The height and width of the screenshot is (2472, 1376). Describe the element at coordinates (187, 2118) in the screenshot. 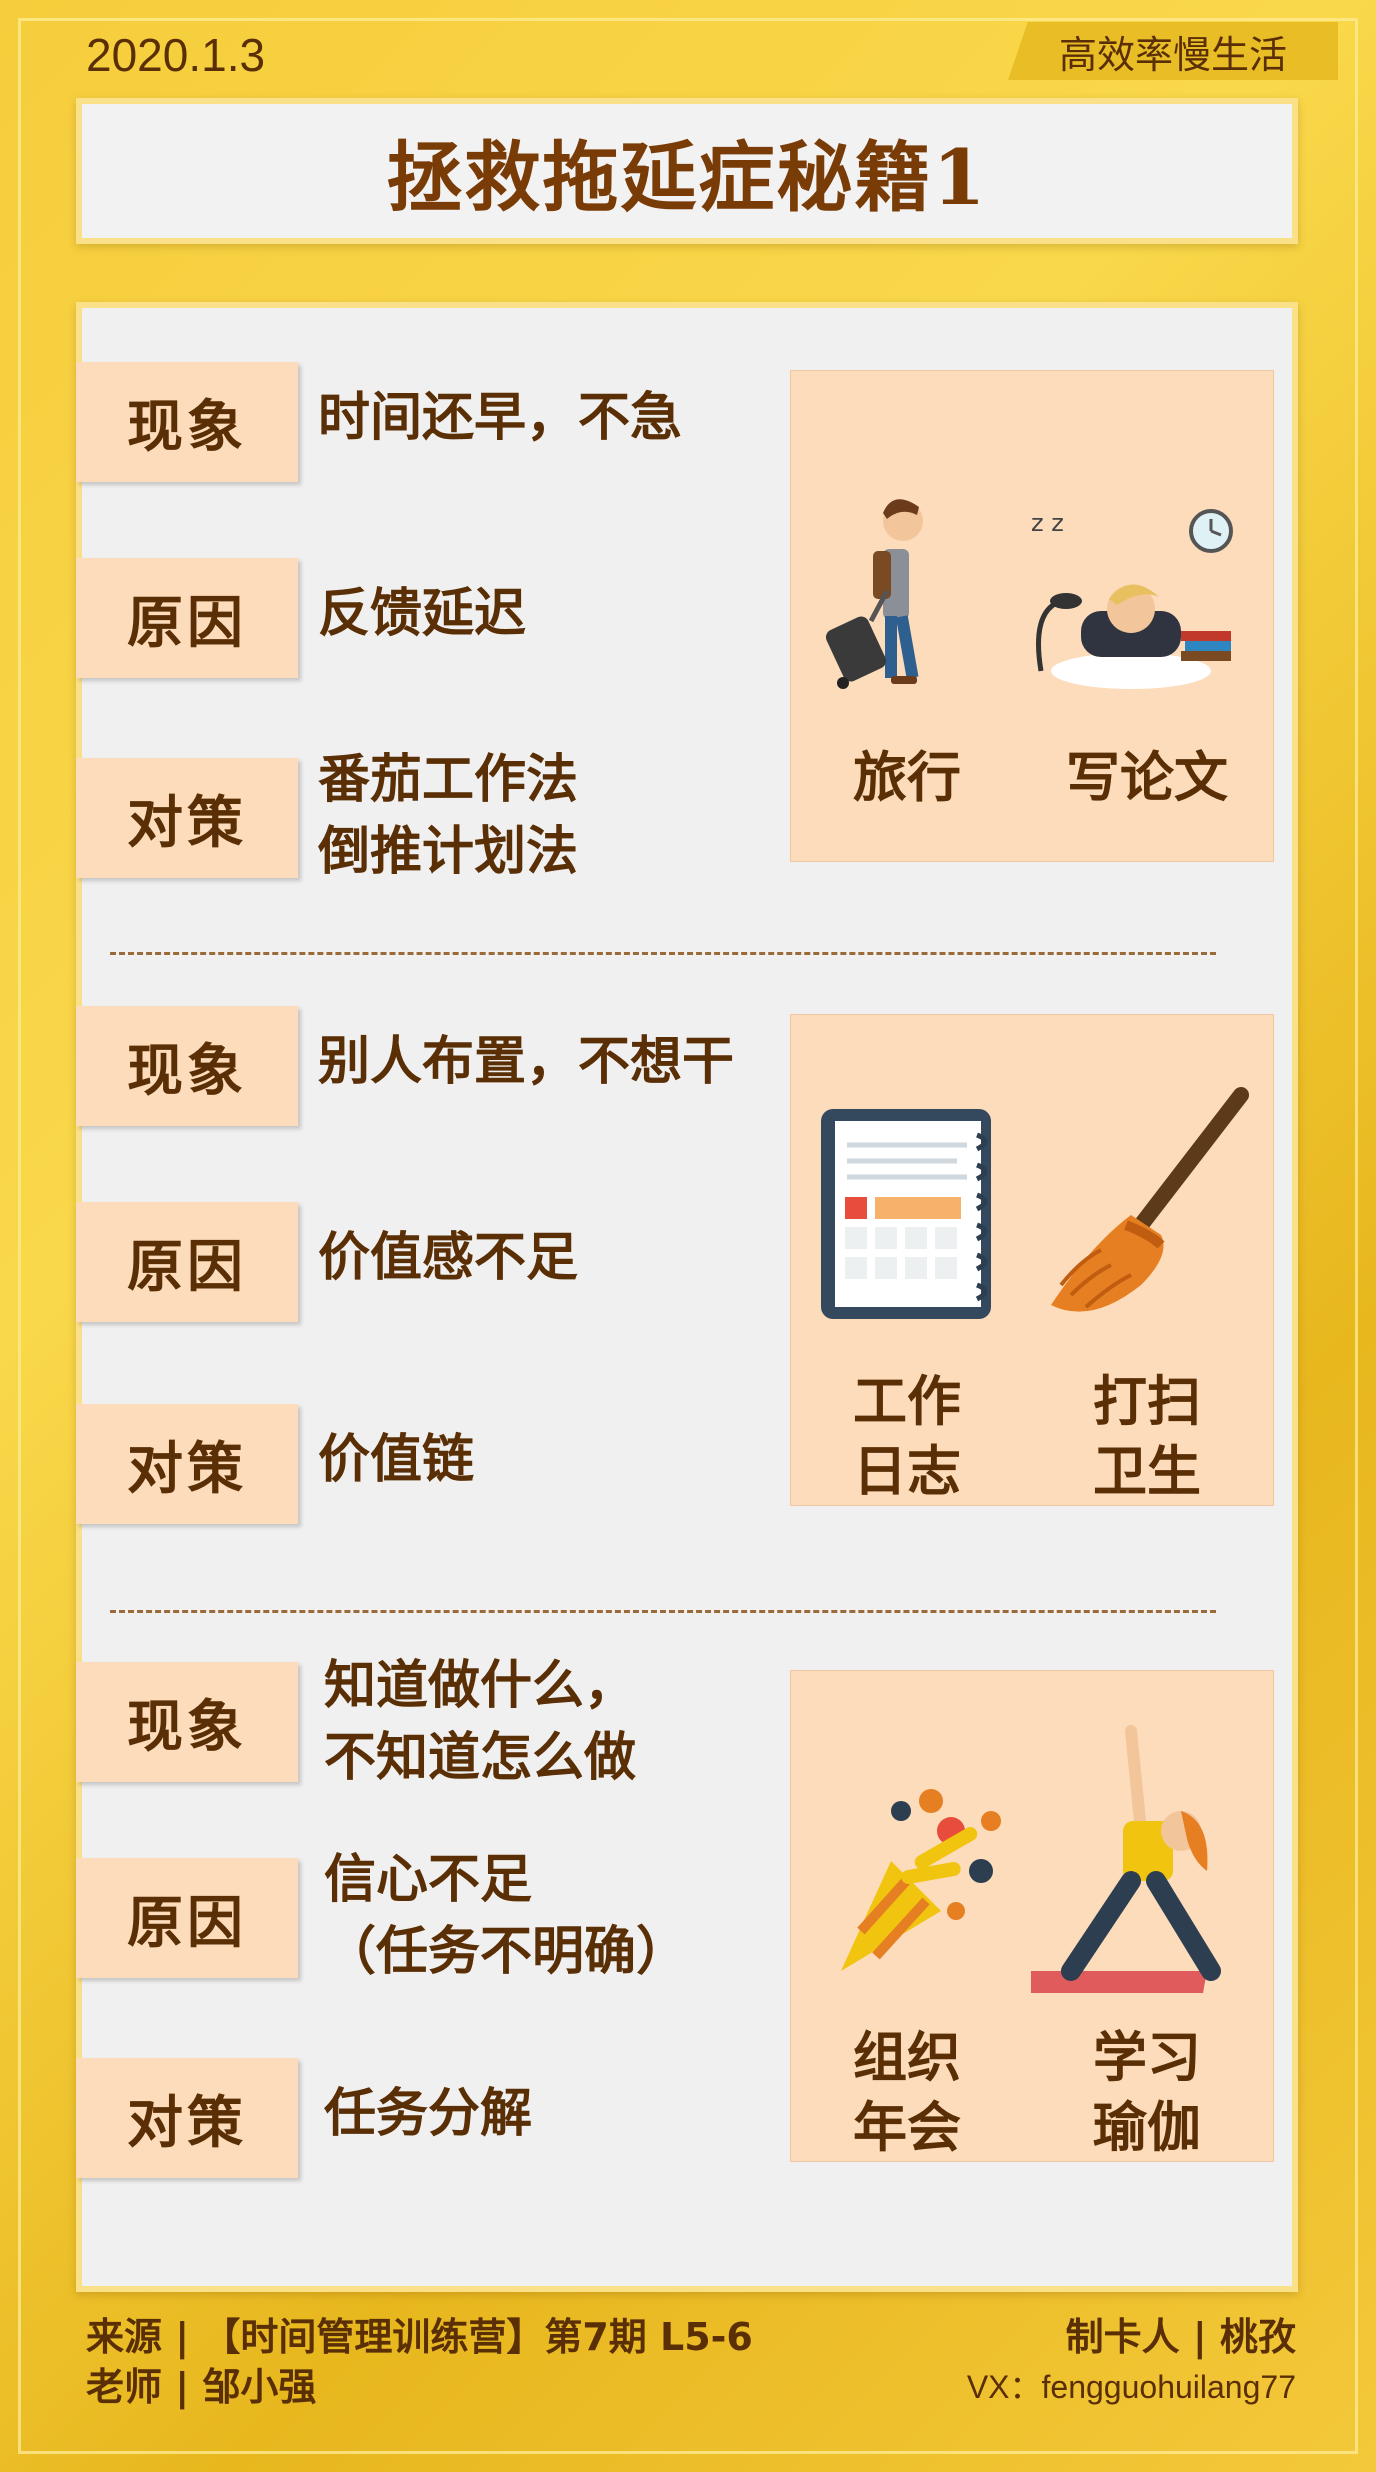

I see `solution-label-3: 对策` at that location.